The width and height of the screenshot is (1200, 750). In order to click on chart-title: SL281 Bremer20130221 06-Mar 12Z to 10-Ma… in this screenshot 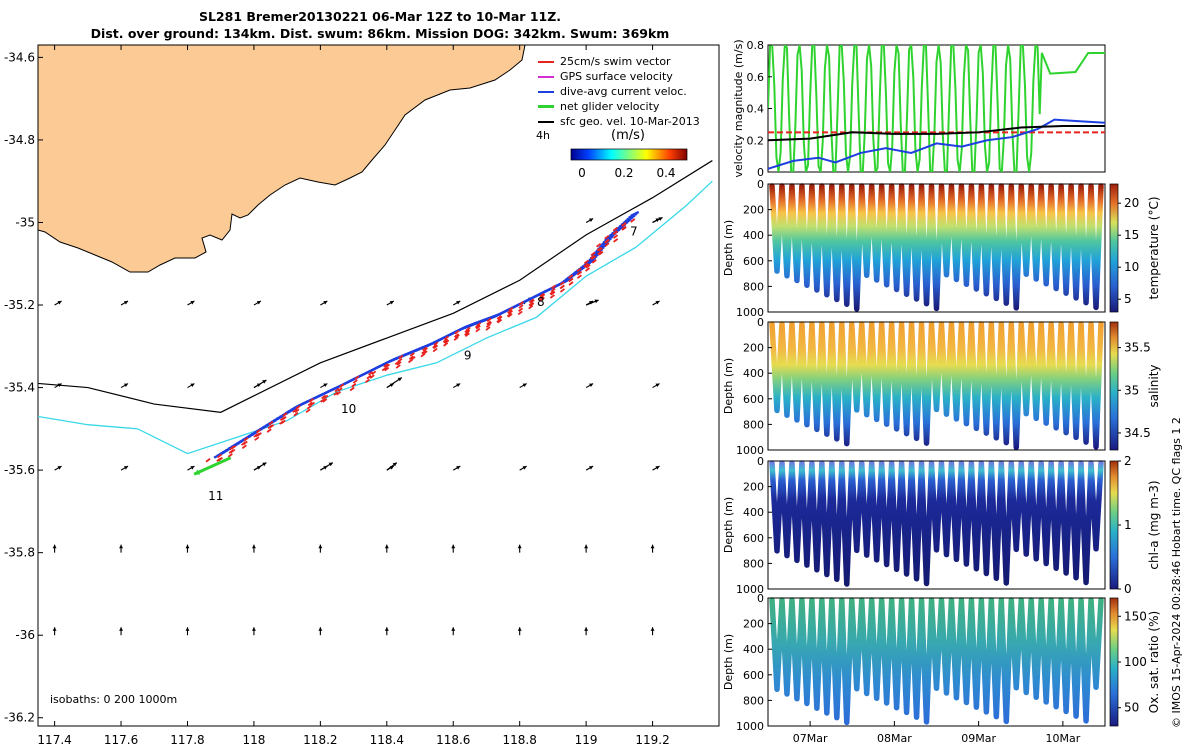, I will do `click(380, 25)`.